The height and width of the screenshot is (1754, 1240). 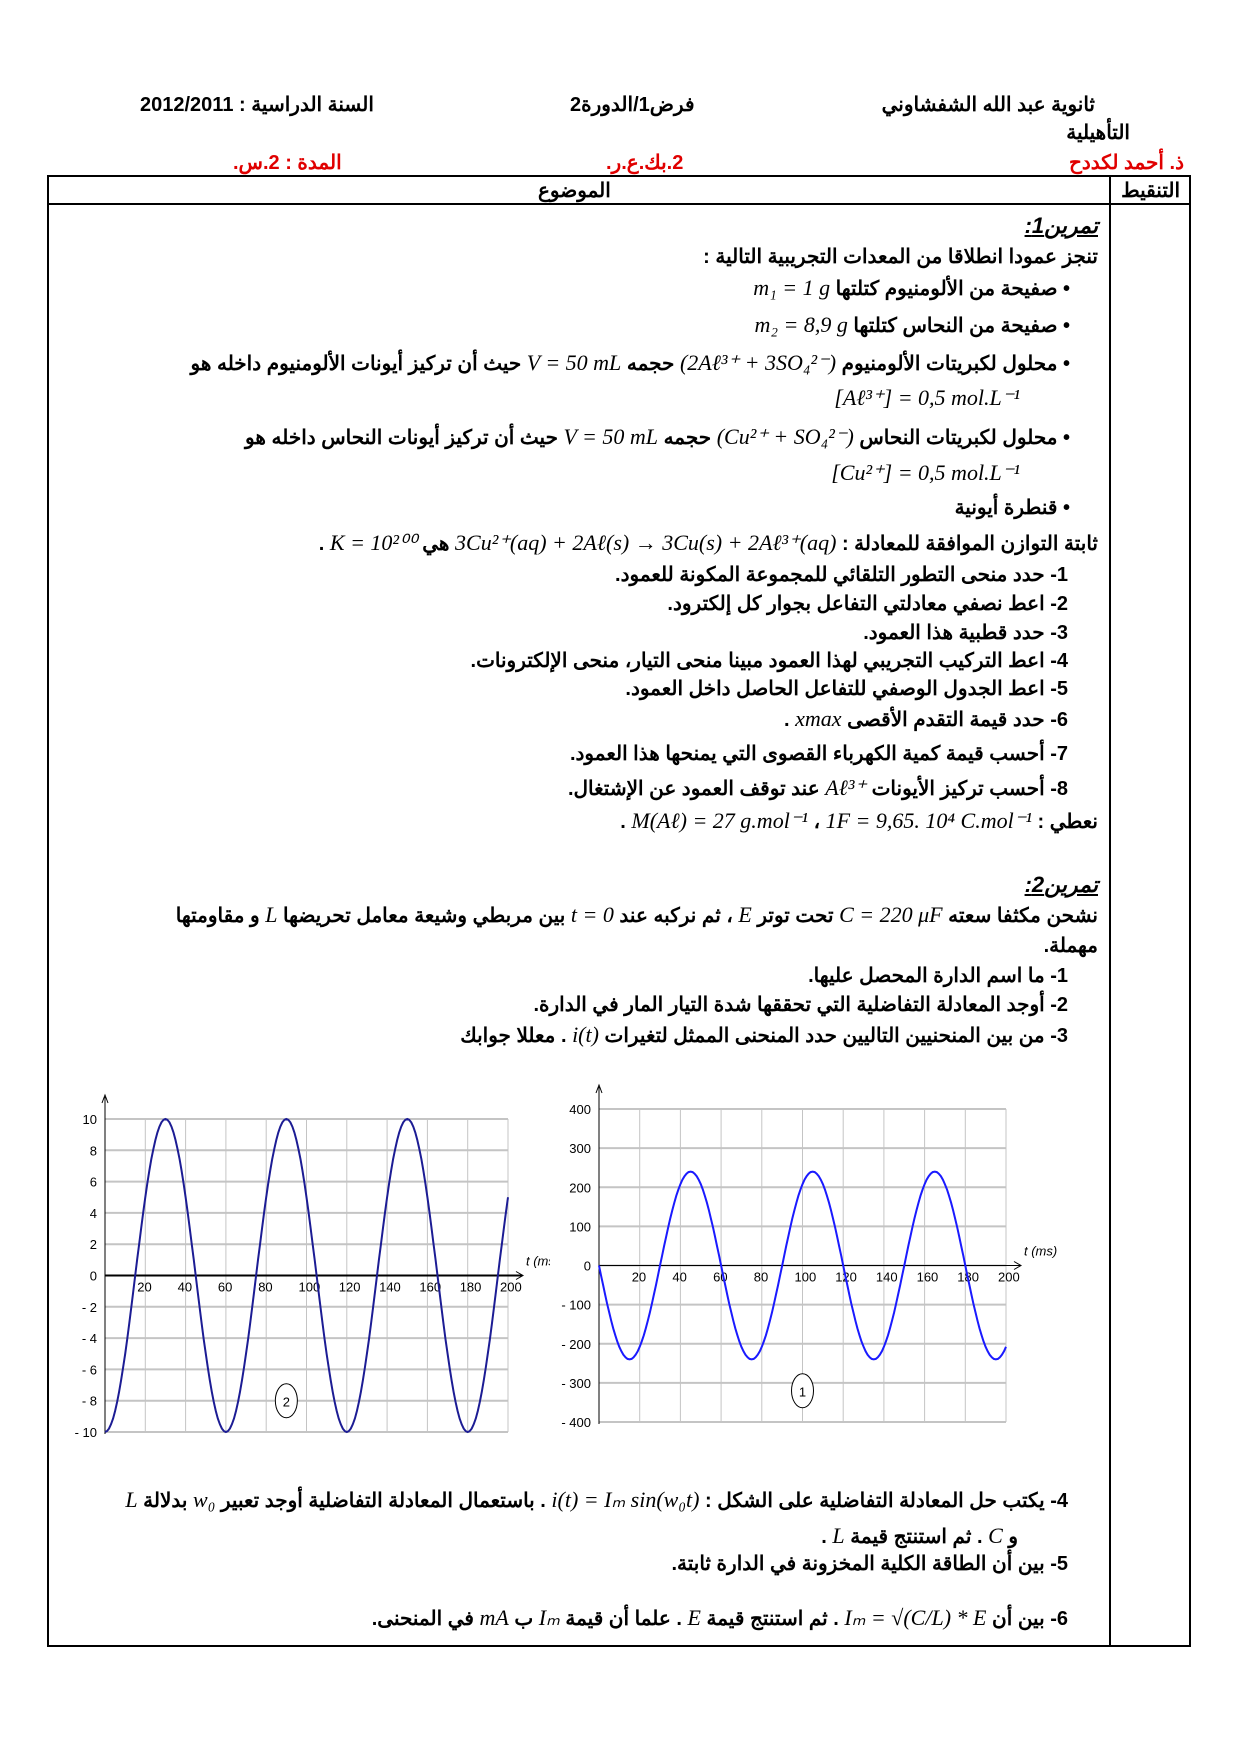 I want to click on math-expression: [Aℓ³⁺] = 0,5 mol.L⁻¹, so click(x=927, y=397).